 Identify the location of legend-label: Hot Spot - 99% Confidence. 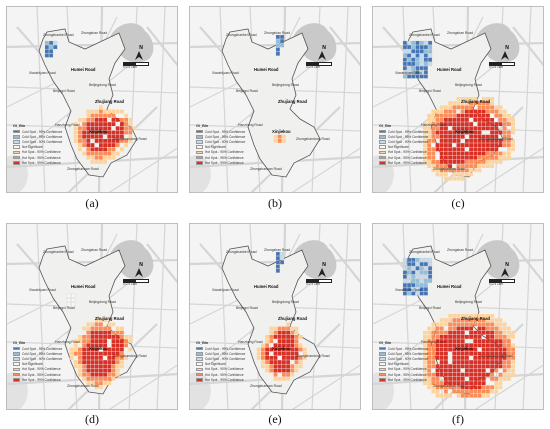
(41, 162).